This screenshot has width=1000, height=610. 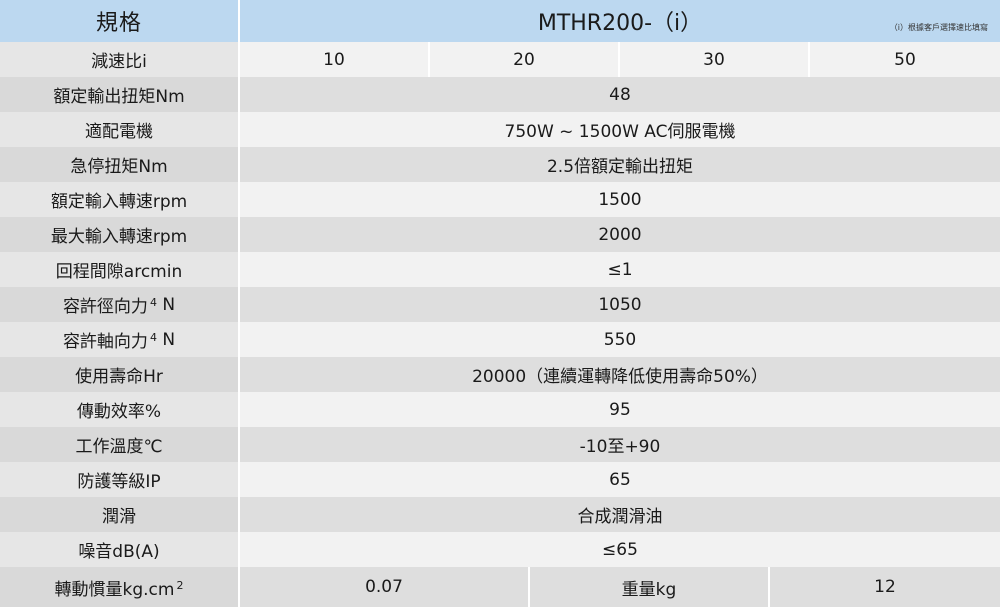 I want to click on table-row: 容許軸向力 4 N 550, so click(x=500, y=339).